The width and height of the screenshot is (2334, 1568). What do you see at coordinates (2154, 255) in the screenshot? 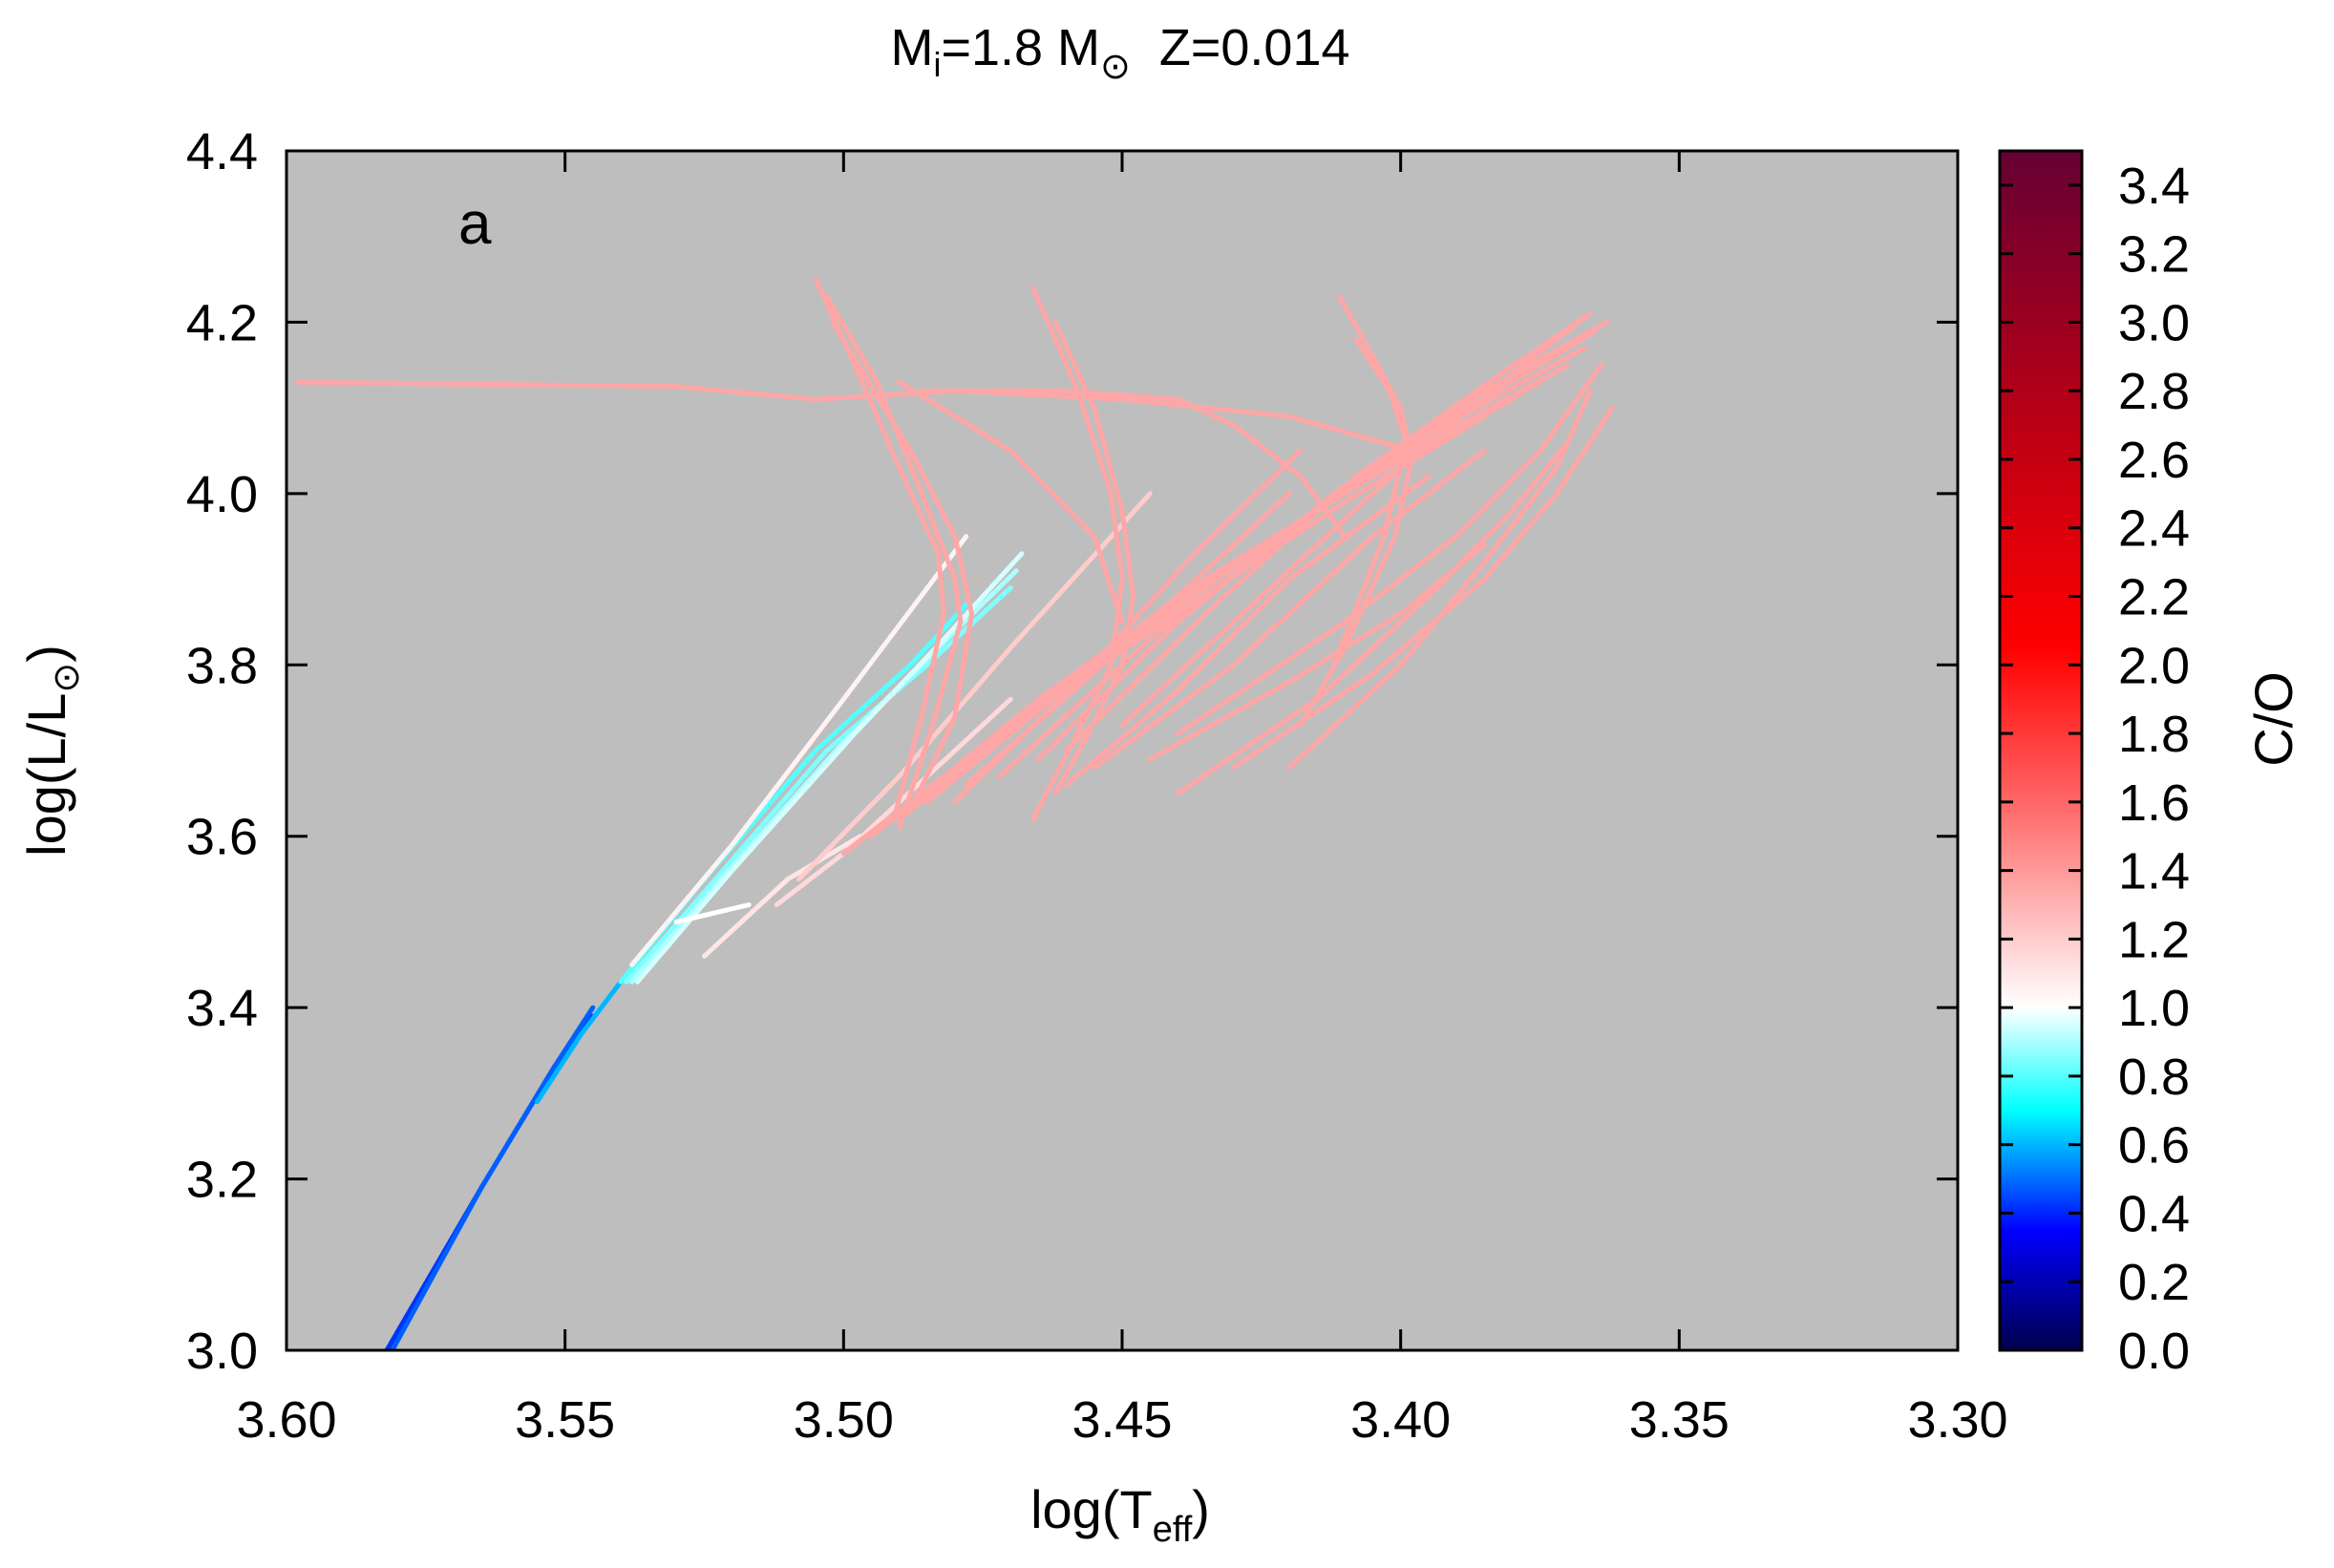
I see `colorbar-tick-label: 3.2` at bounding box center [2154, 255].